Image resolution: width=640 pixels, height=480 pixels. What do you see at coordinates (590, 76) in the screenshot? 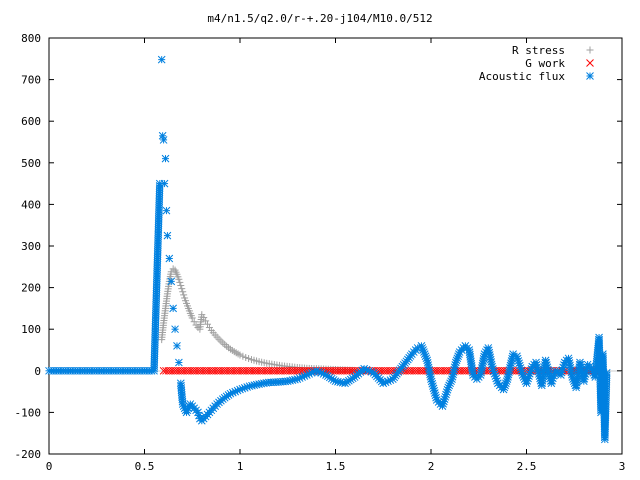
I see `legend-marker-acoustic-flux` at bounding box center [590, 76].